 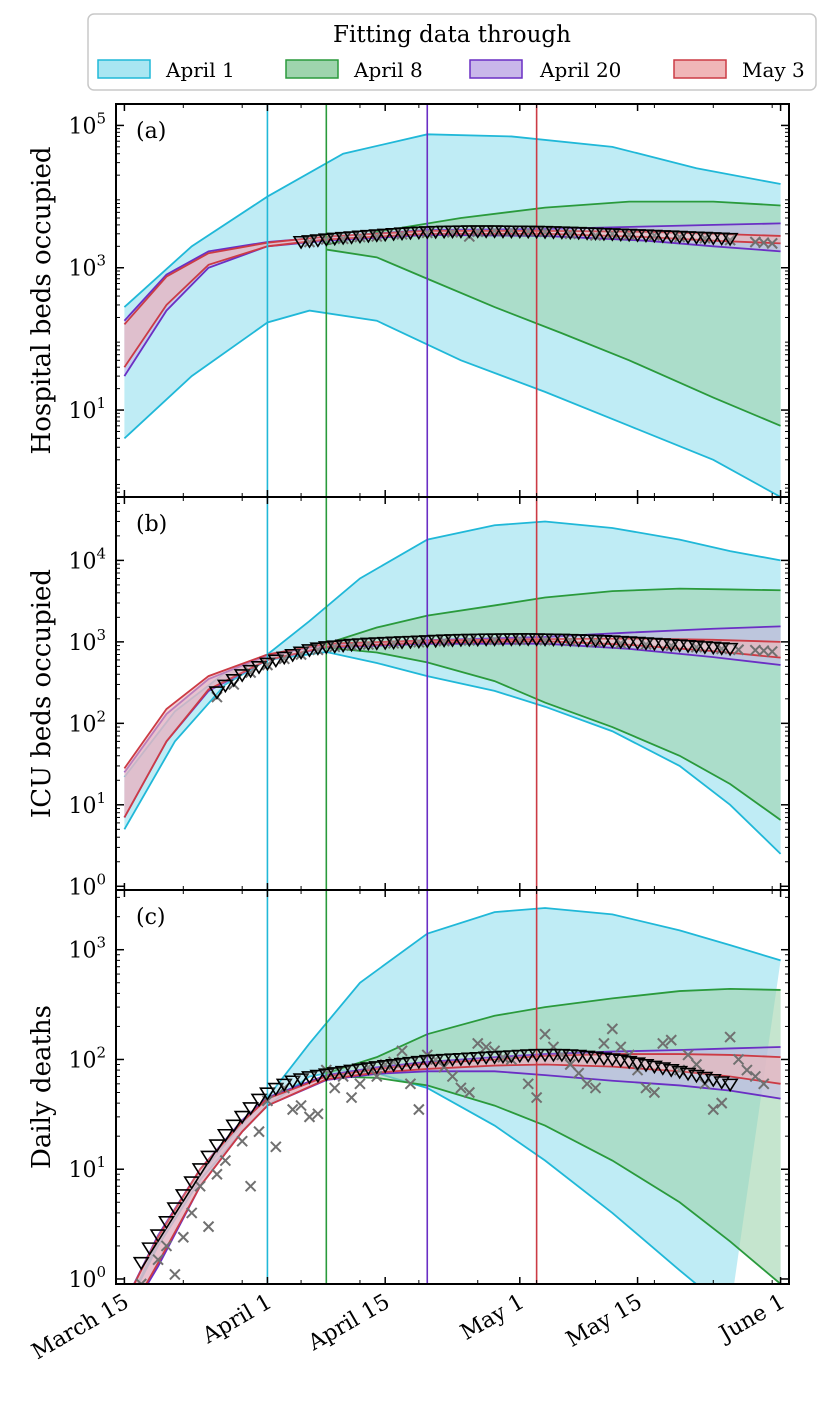 I want to click on legend-entry-april-1: April 1, so click(x=166, y=70).